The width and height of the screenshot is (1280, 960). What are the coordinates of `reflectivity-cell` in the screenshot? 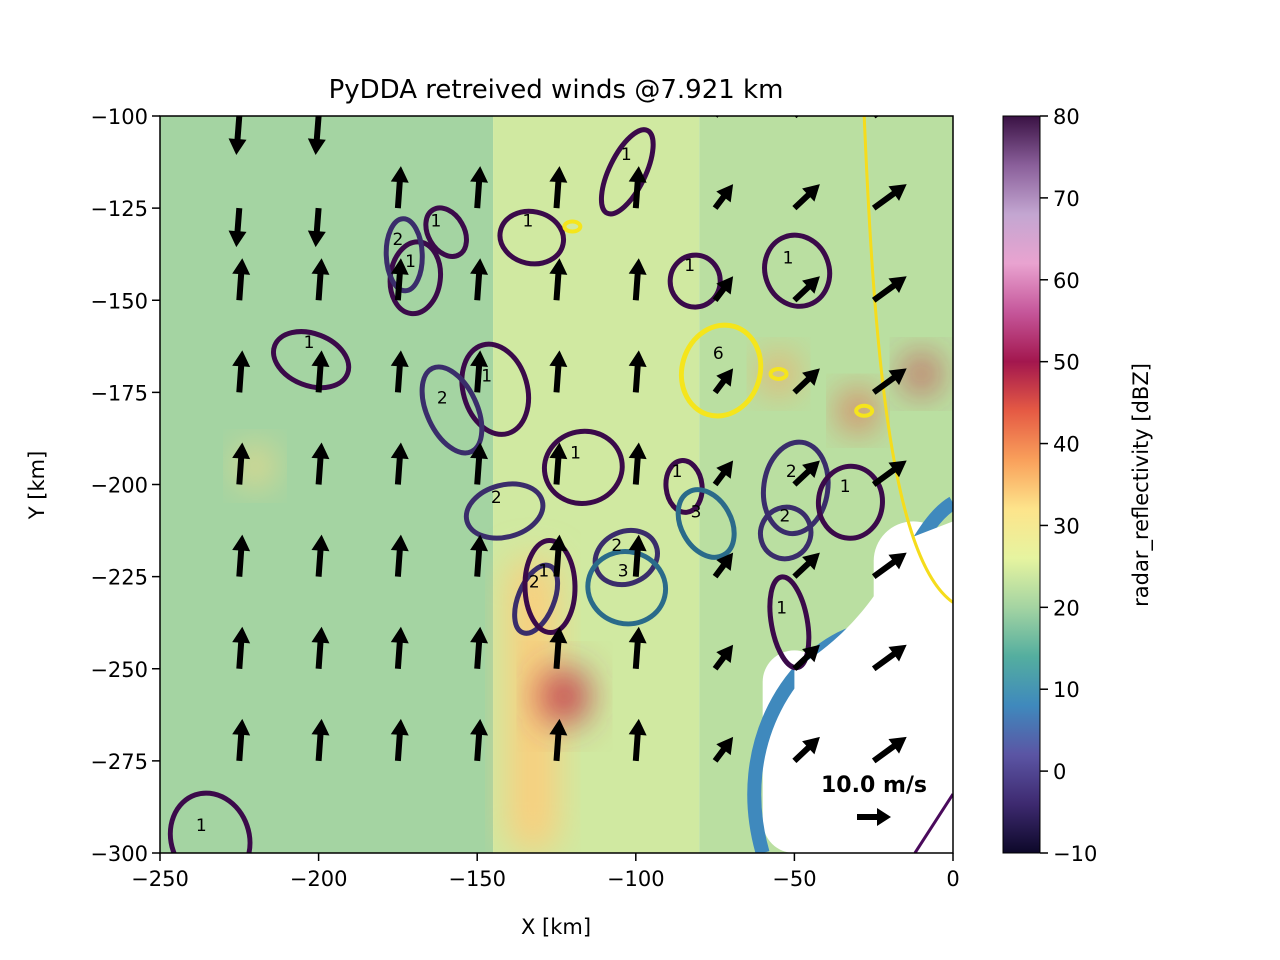 It's located at (778, 374).